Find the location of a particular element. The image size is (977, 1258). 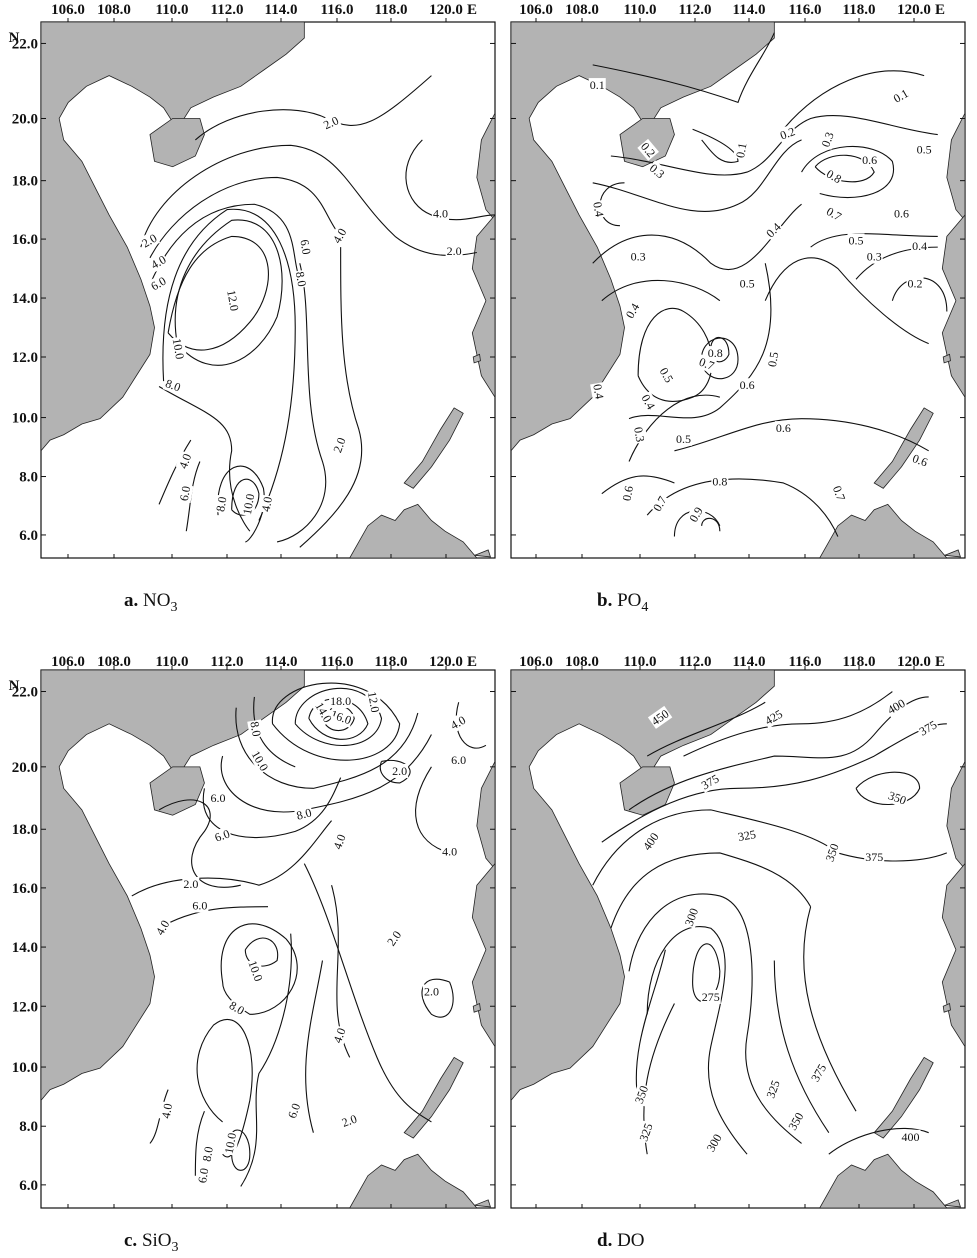

lat-tick-label: 6.0 is located at coordinates (28, 536).